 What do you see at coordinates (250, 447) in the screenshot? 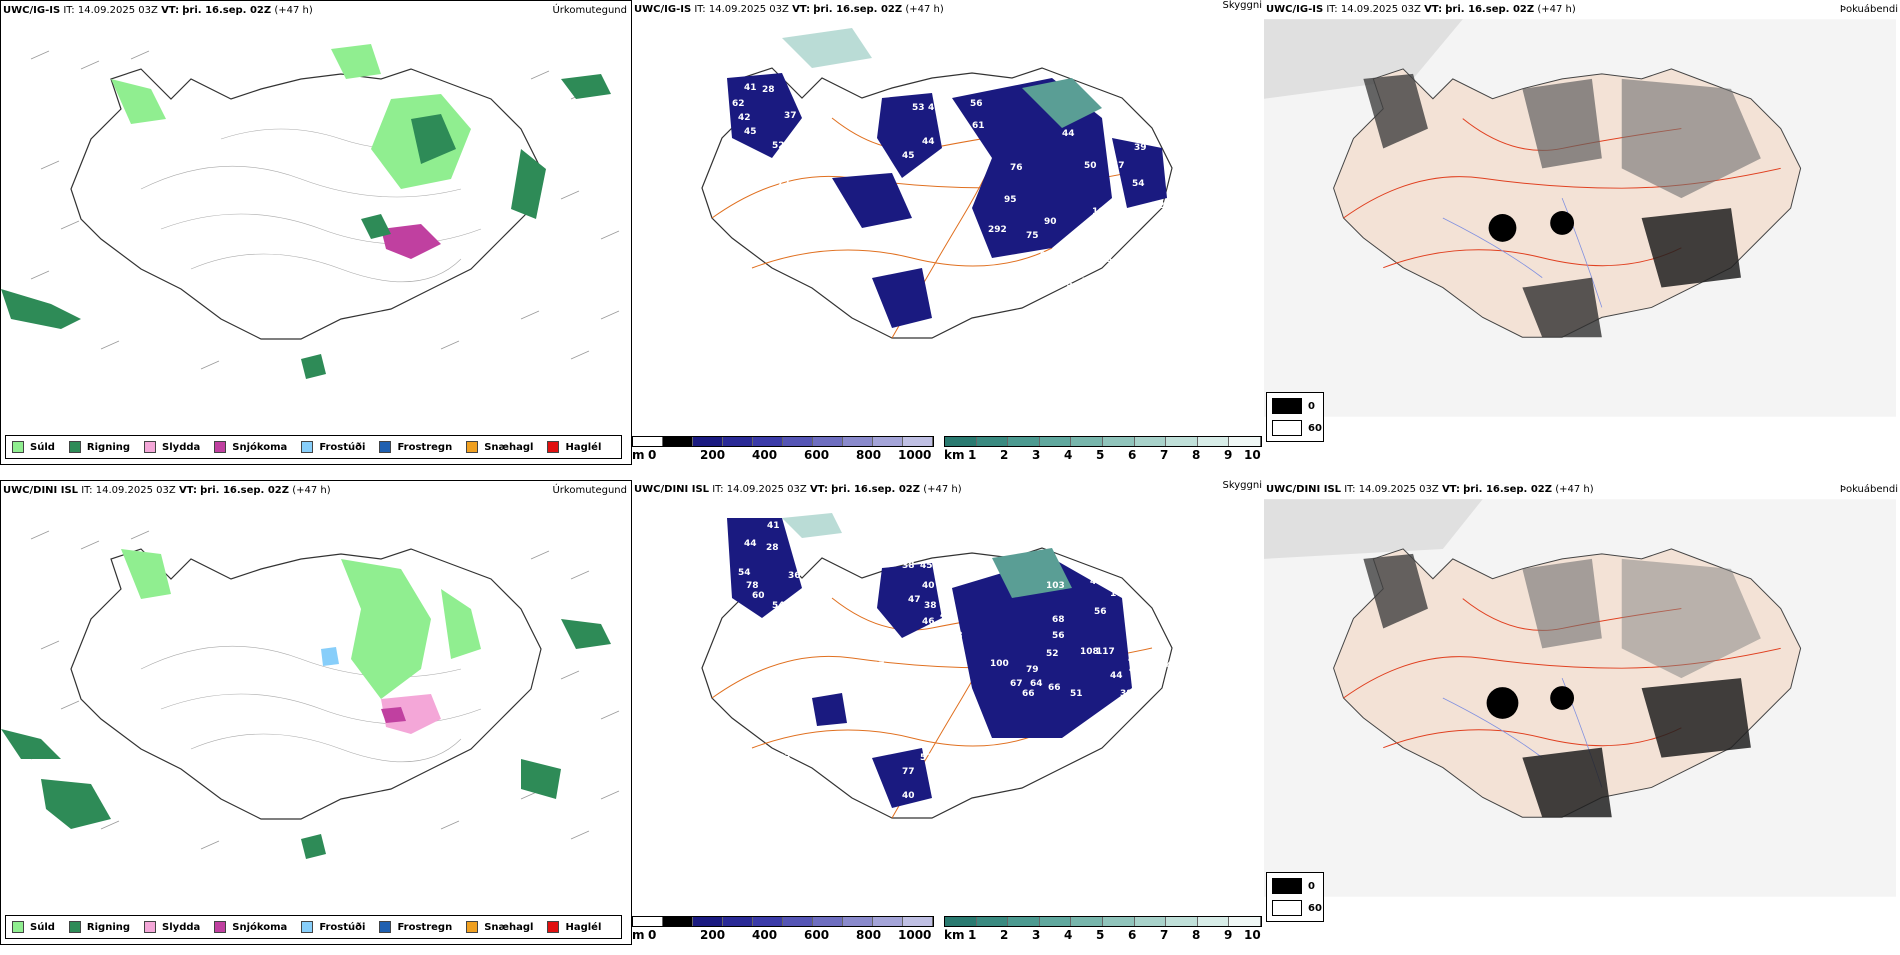
I see `legend-item: Snjókoma` at bounding box center [250, 447].